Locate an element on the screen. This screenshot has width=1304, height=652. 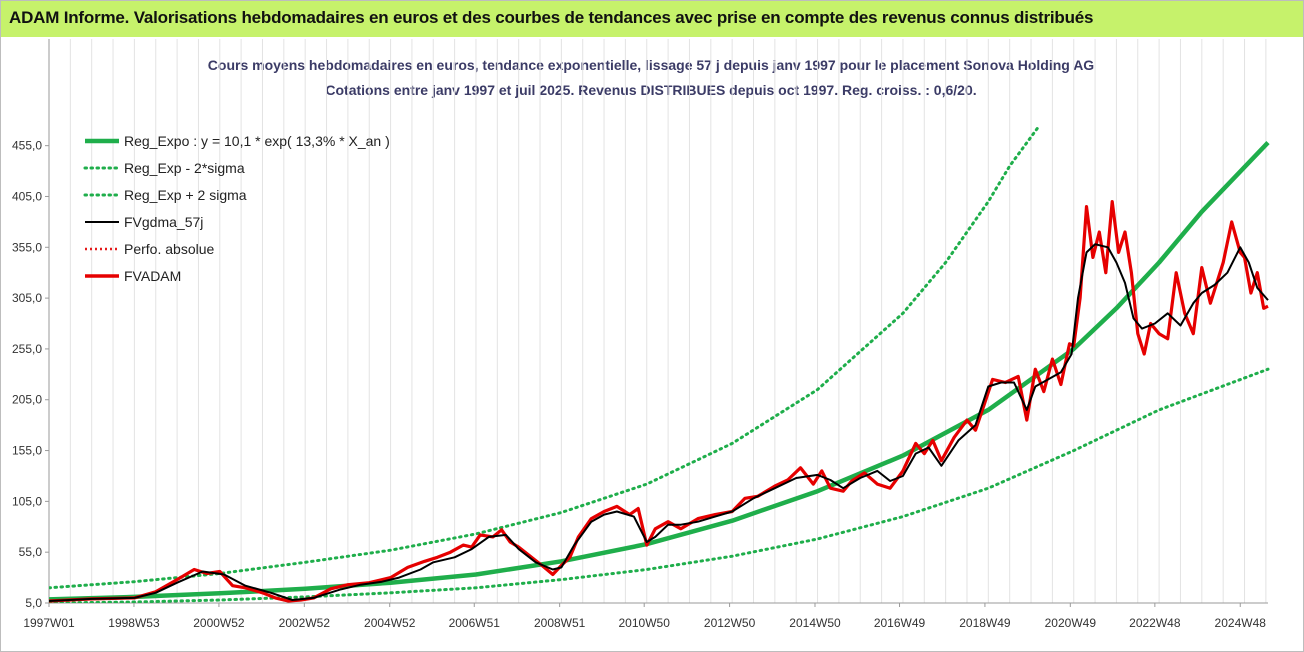
x-tick-label: 2012W50 is located at coordinates (730, 623).